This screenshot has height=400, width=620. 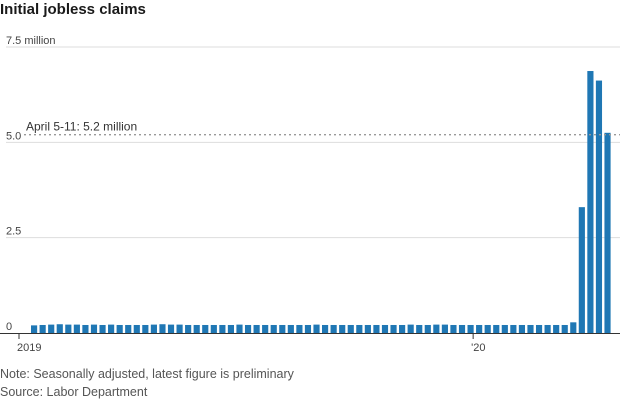 I want to click on y-tick-label: 2.5, so click(x=13, y=232).